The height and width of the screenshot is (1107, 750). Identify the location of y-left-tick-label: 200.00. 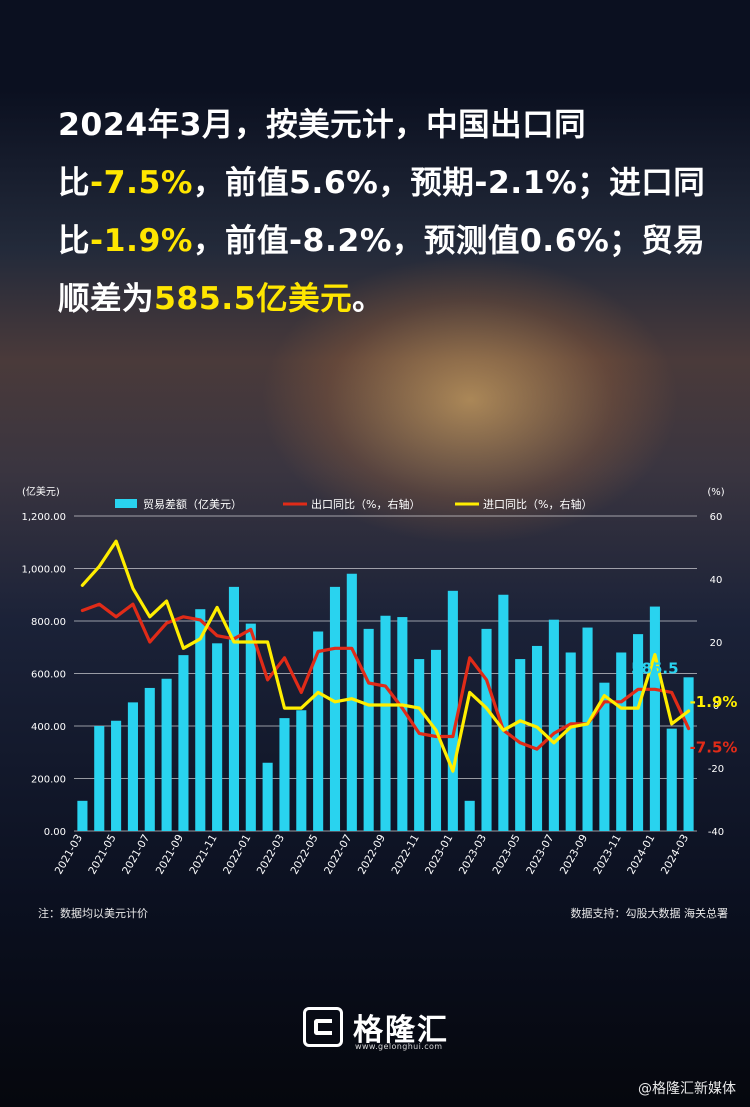
(48, 780).